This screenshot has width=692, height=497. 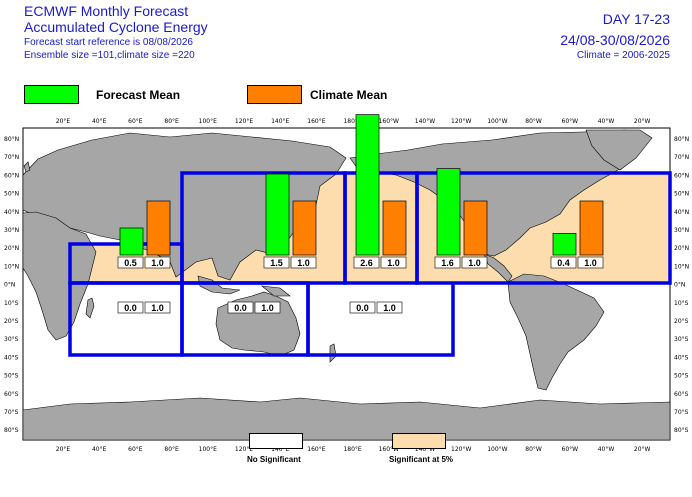 What do you see at coordinates (244, 449) in the screenshot?
I see `x-tick-bottom-5: 120°E` at bounding box center [244, 449].